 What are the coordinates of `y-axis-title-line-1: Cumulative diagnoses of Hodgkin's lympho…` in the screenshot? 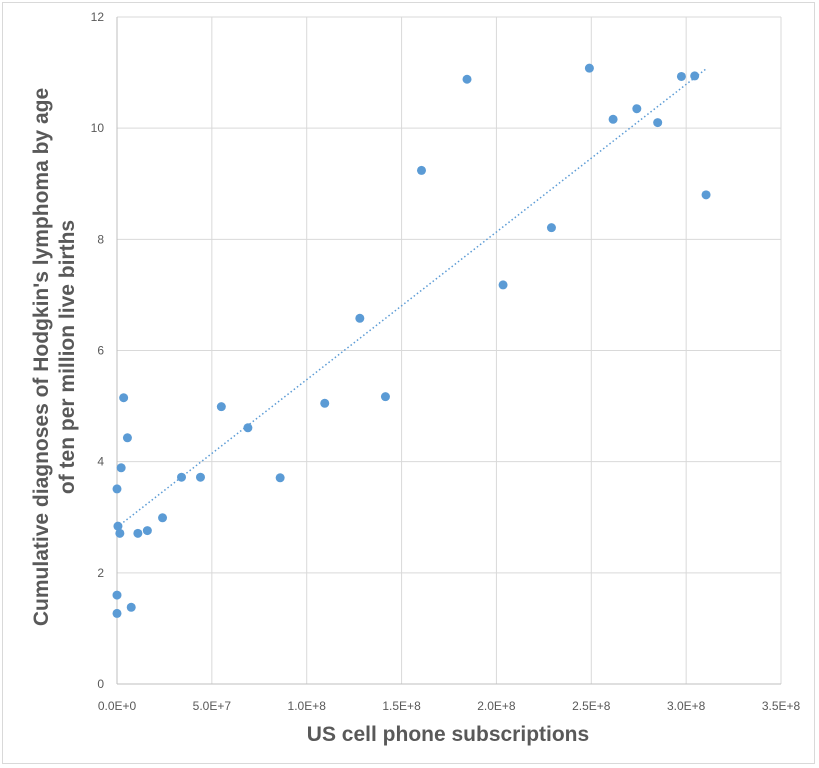 It's located at (41, 357).